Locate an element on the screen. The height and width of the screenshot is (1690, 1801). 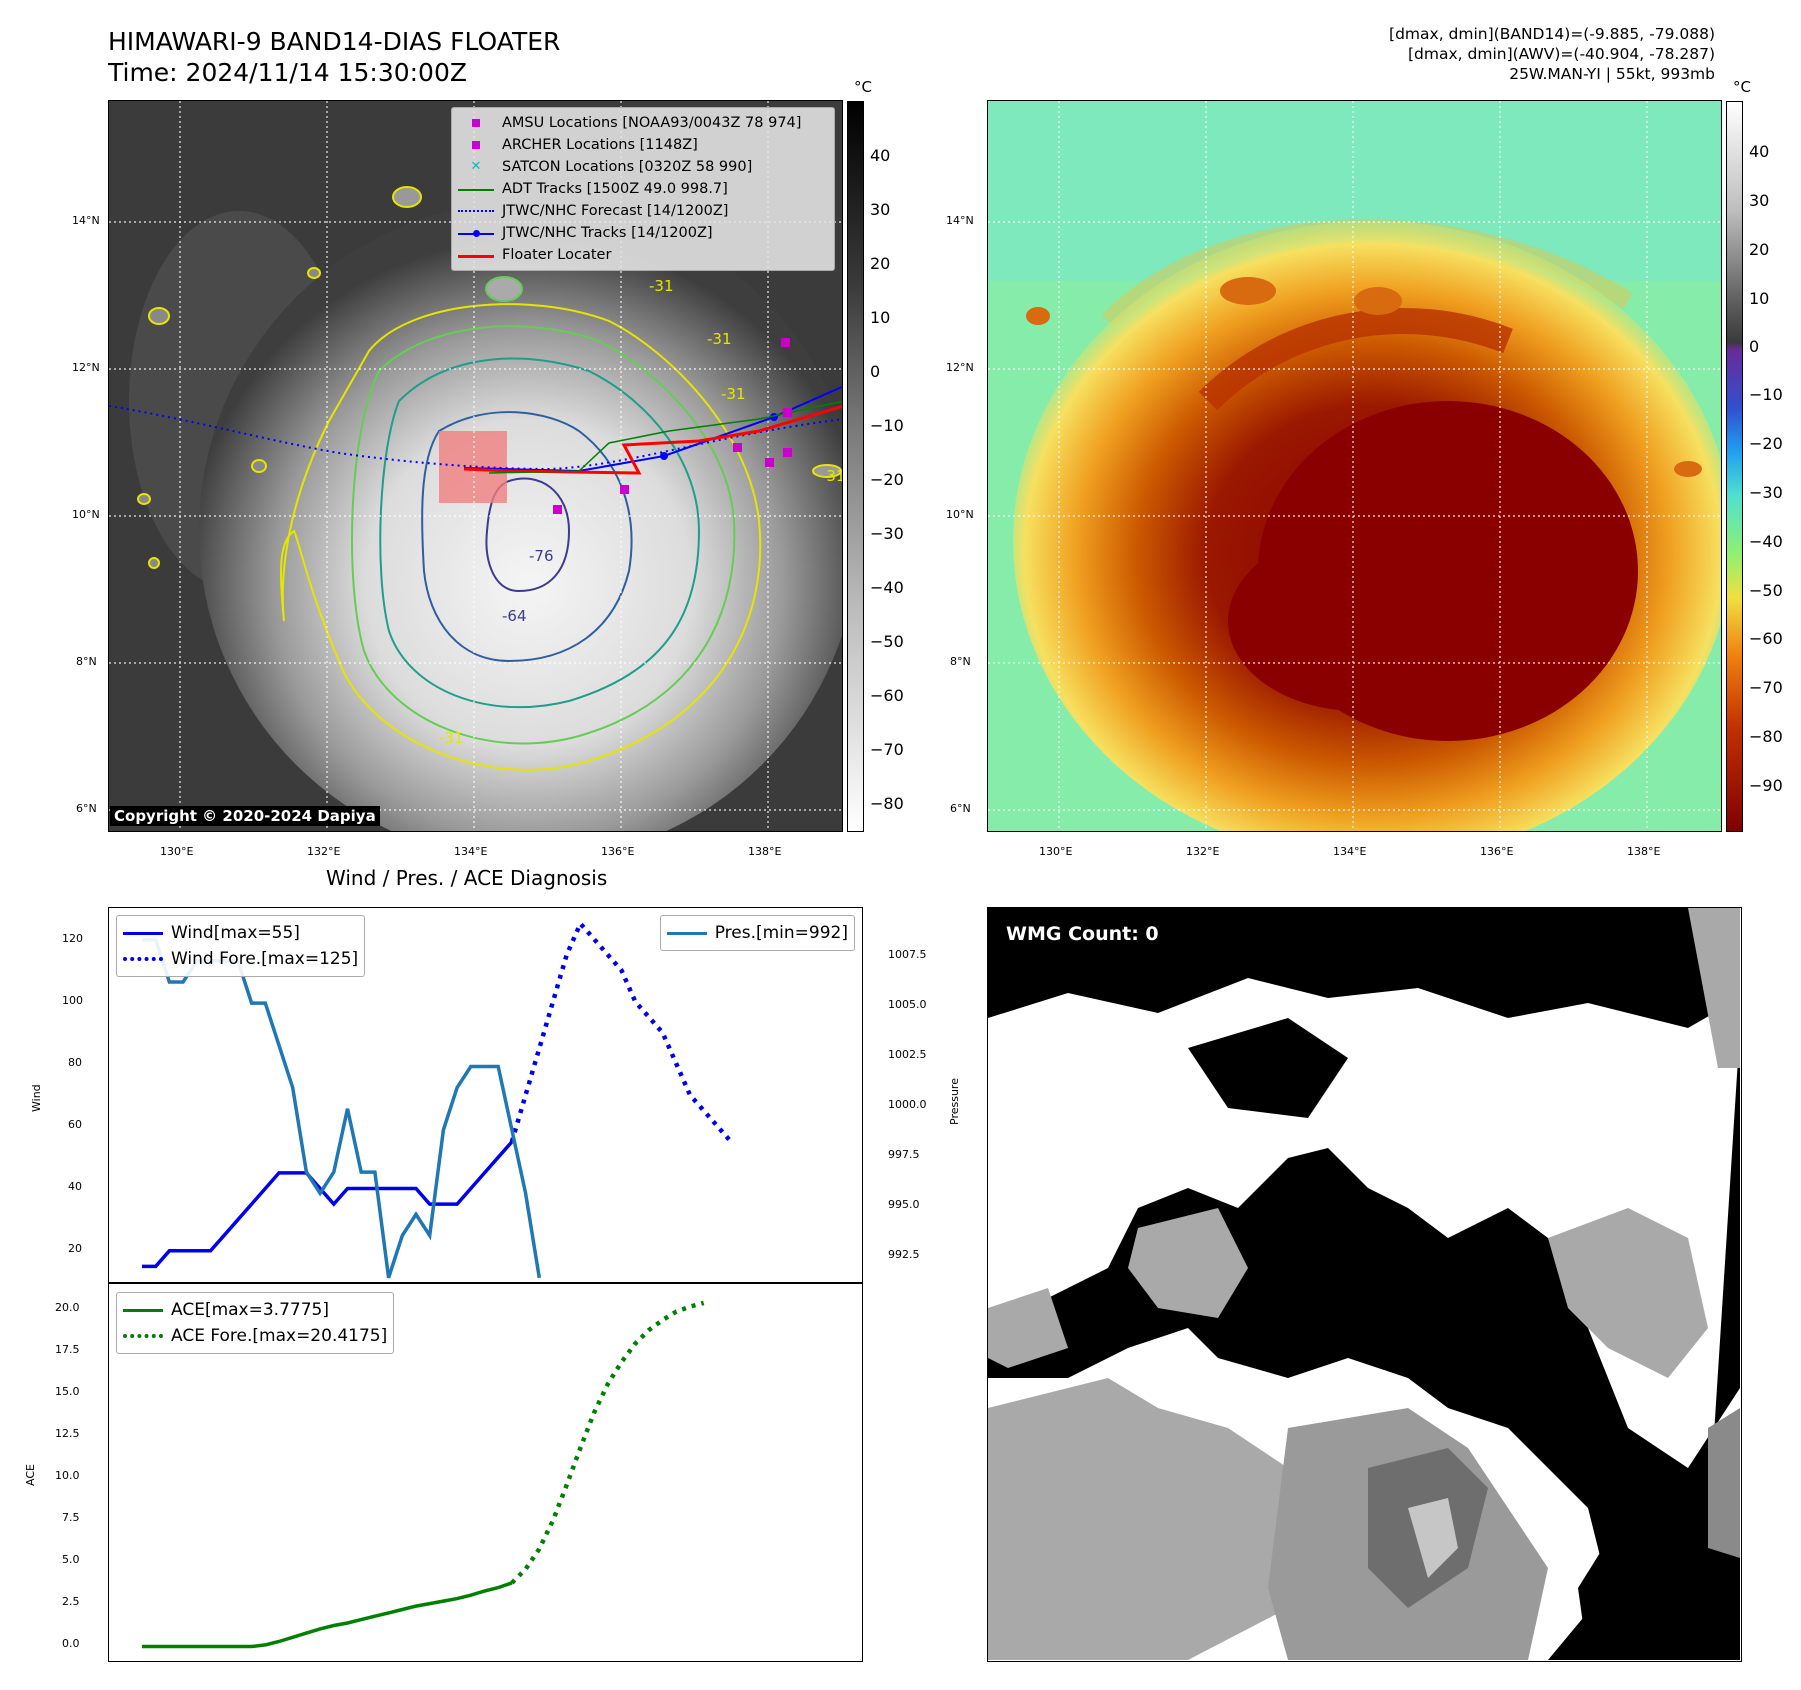
pressure-tick: 1002.5 is located at coordinates (907, 1054).